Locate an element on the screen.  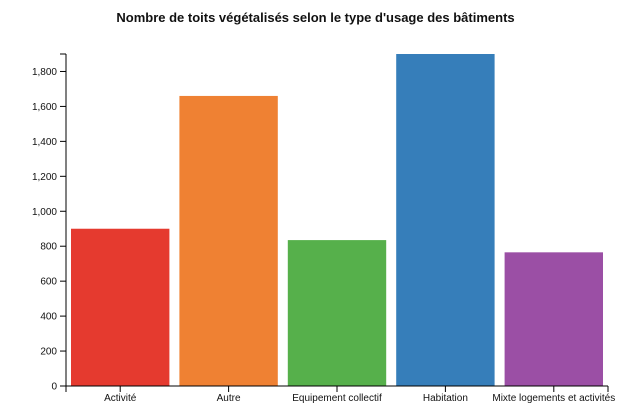
x-tick-label-2: Equipement collectif is located at coordinates (337, 398).